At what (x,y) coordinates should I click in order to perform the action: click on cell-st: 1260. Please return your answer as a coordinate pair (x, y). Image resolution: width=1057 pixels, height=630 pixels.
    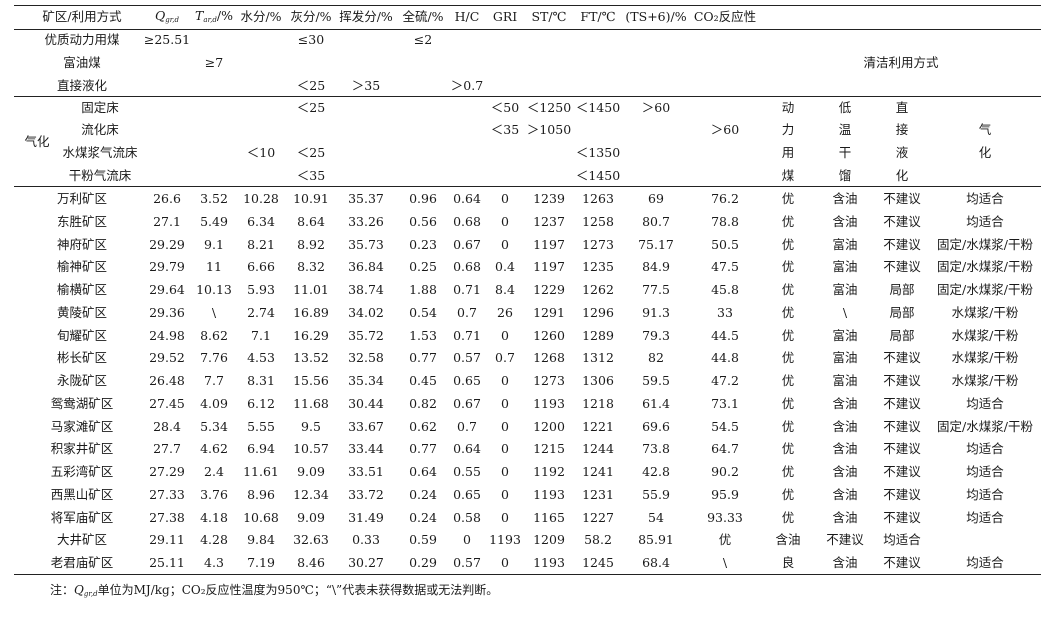
    Looking at the image, I should click on (549, 335).